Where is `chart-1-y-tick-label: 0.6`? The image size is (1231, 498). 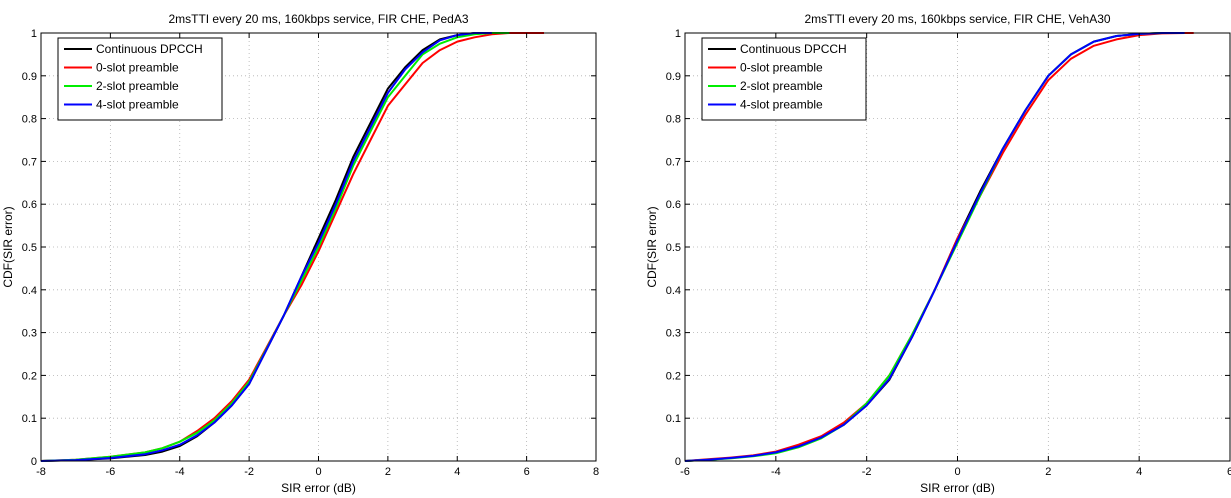
chart-1-y-tick-label: 0.6 is located at coordinates (29, 205).